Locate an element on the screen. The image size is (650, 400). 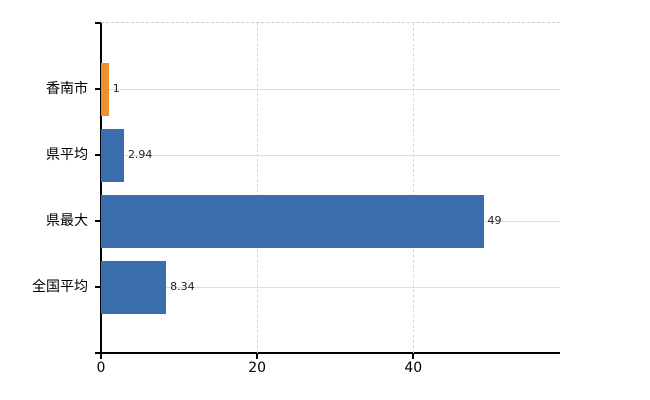
bar-value-label: 2.94 is located at coordinates (140, 154).